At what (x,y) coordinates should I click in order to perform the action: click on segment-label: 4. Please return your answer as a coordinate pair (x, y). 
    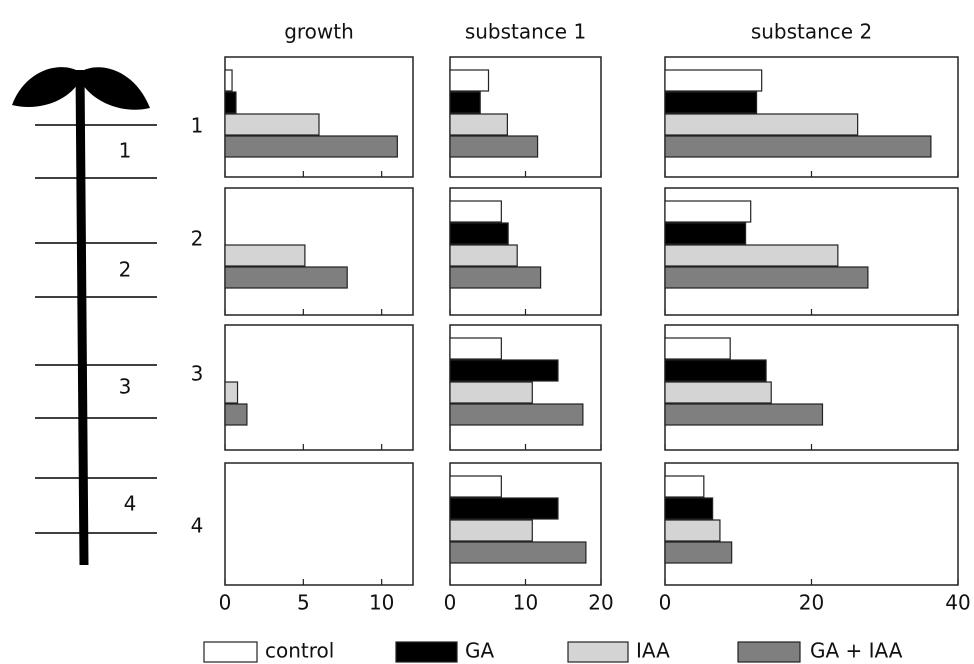
    Looking at the image, I should click on (130, 504).